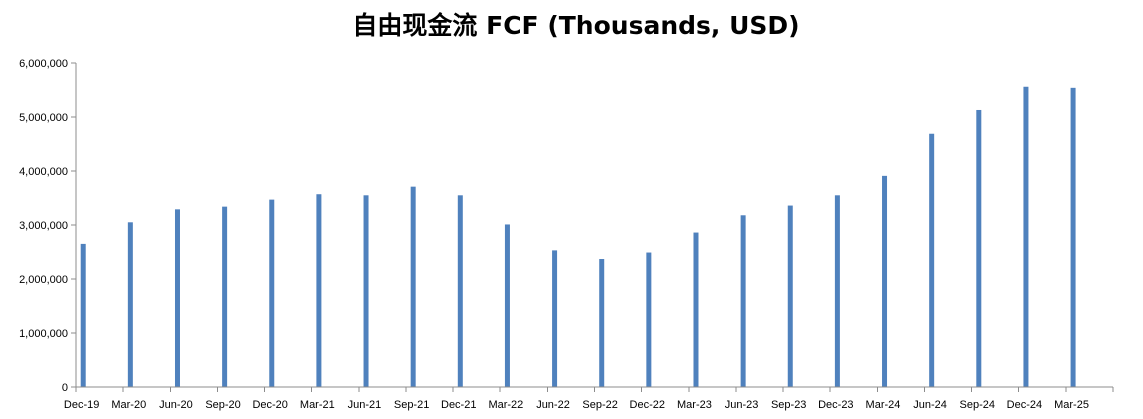 The image size is (1143, 419). I want to click on x-tick-label: Jun-21, so click(365, 405).